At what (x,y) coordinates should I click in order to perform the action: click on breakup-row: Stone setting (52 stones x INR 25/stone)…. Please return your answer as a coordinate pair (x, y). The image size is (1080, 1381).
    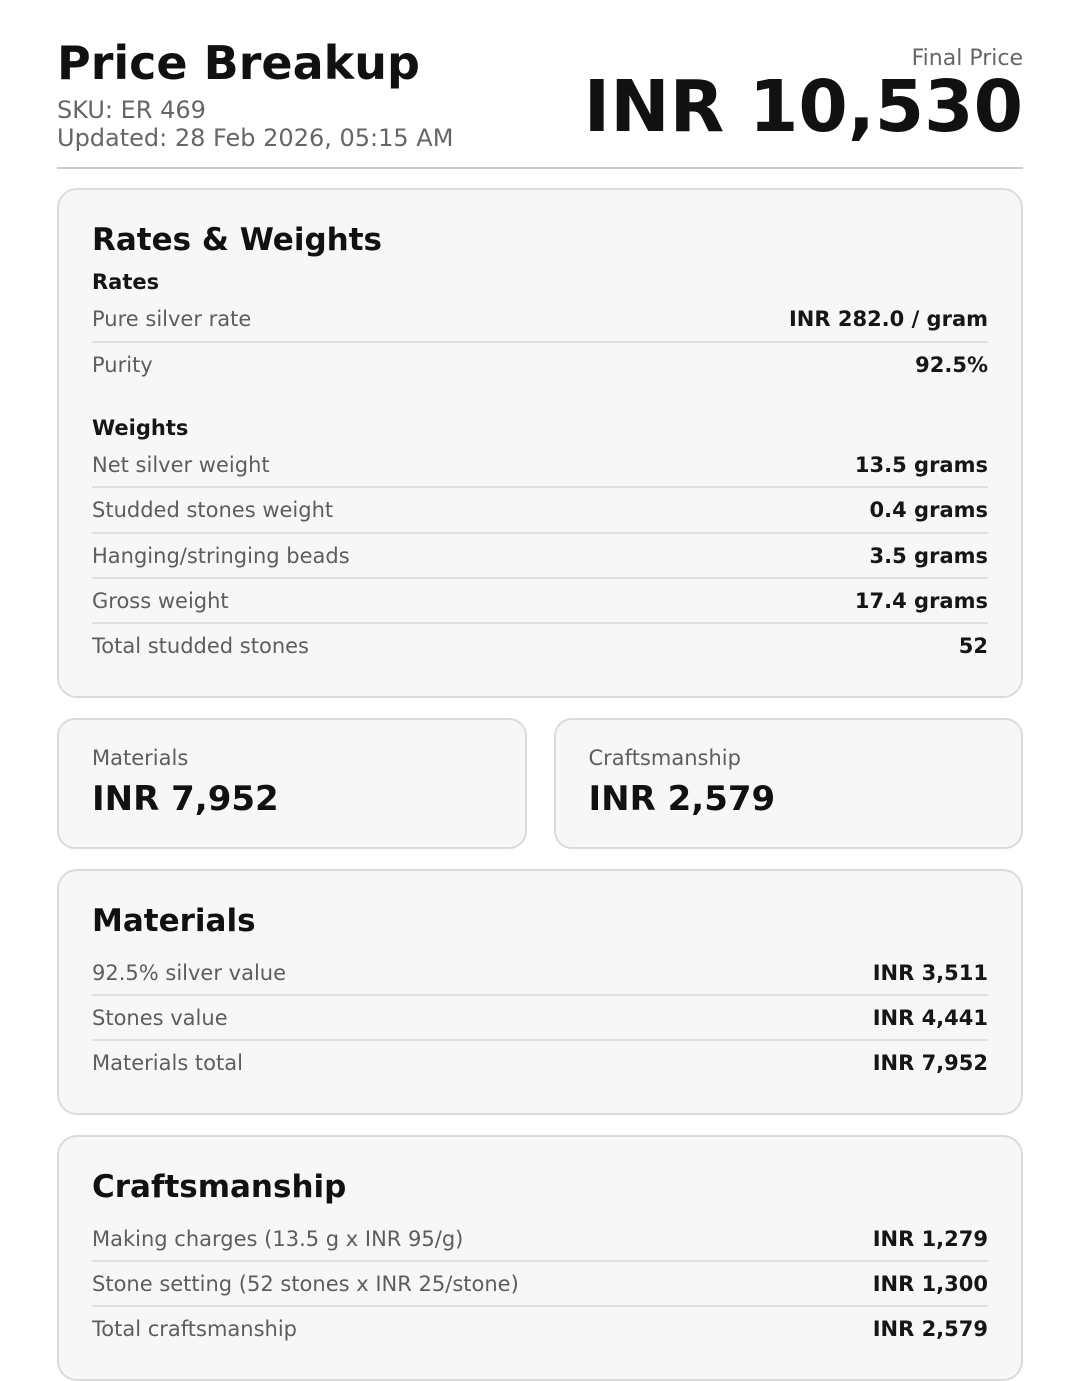
    Looking at the image, I should click on (540, 1285).